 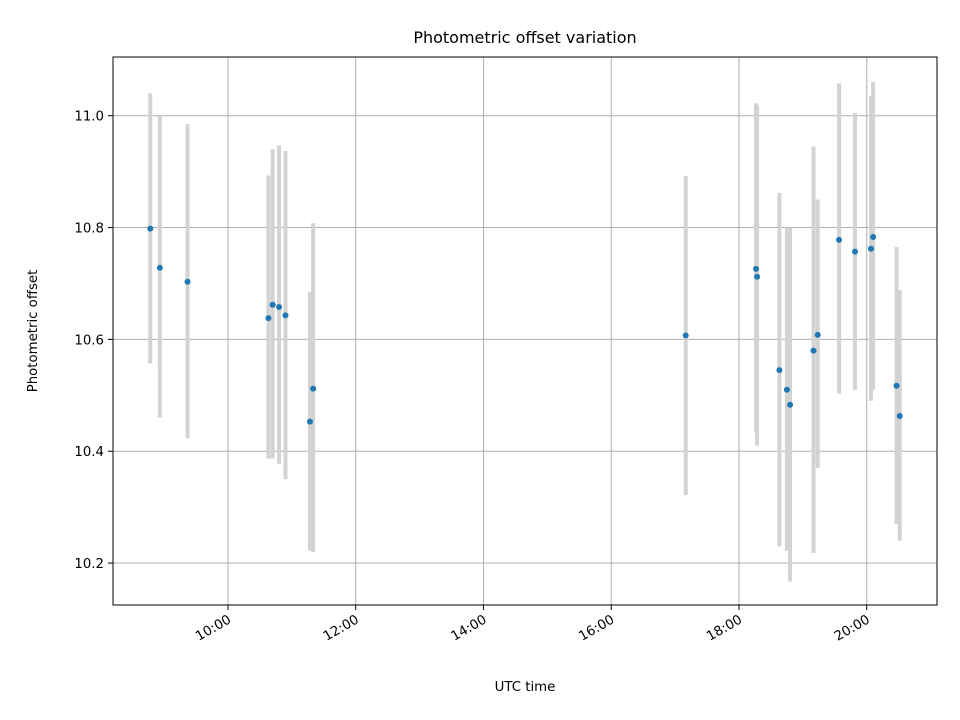 What do you see at coordinates (89, 564) in the screenshot?
I see `y-tick-label: 10.2` at bounding box center [89, 564].